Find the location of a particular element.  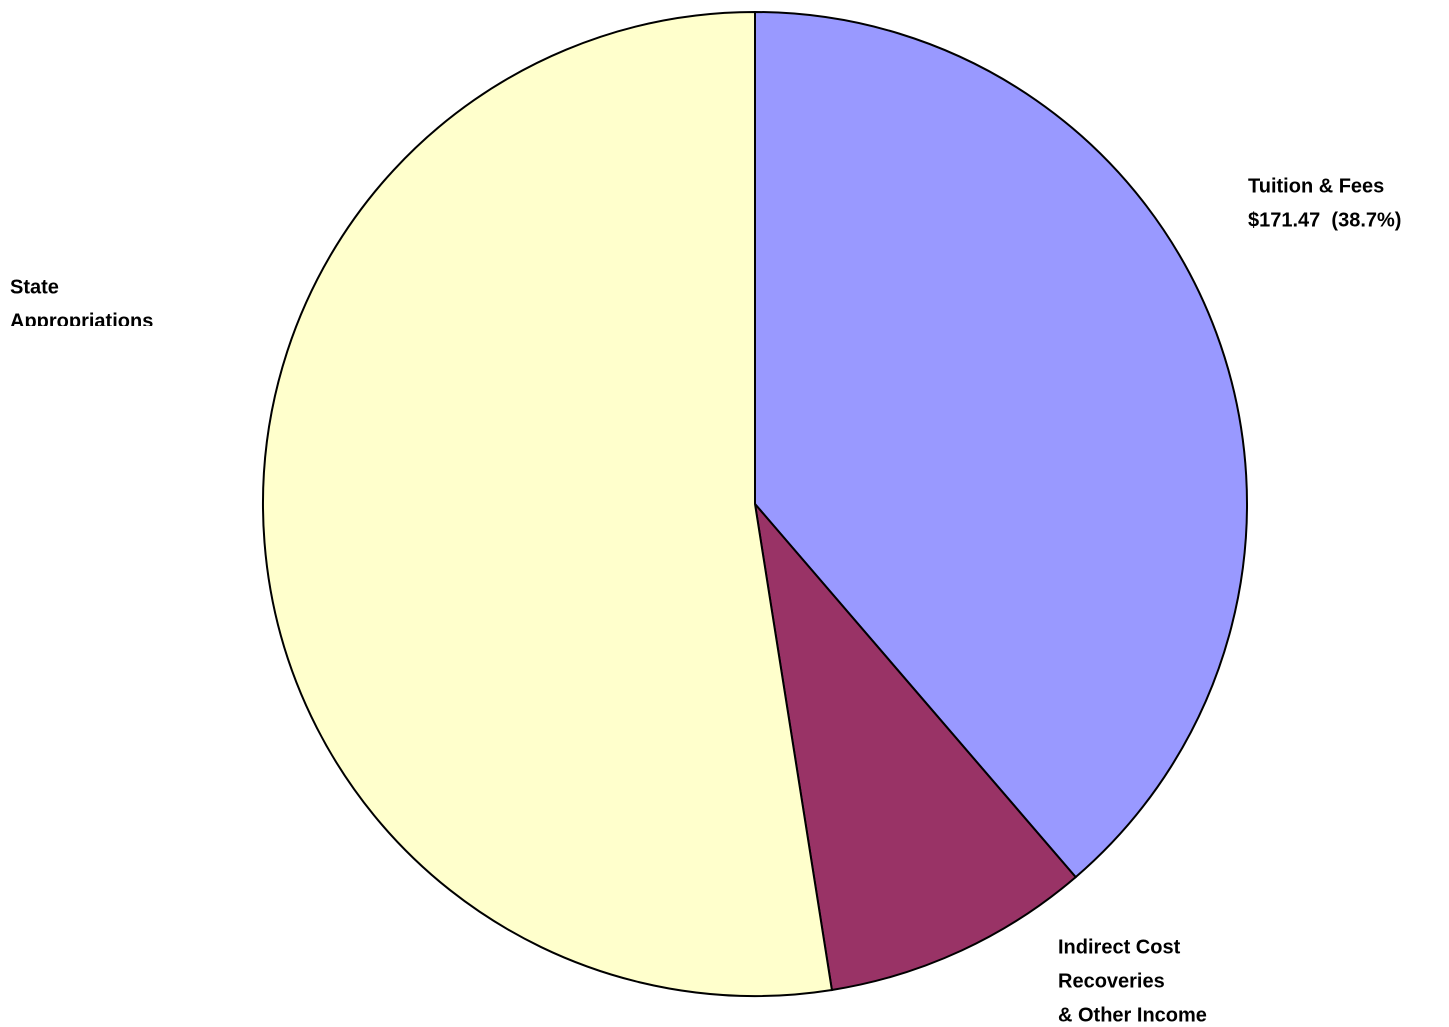

category-label: & Other Income is located at coordinates (1132, 1015).